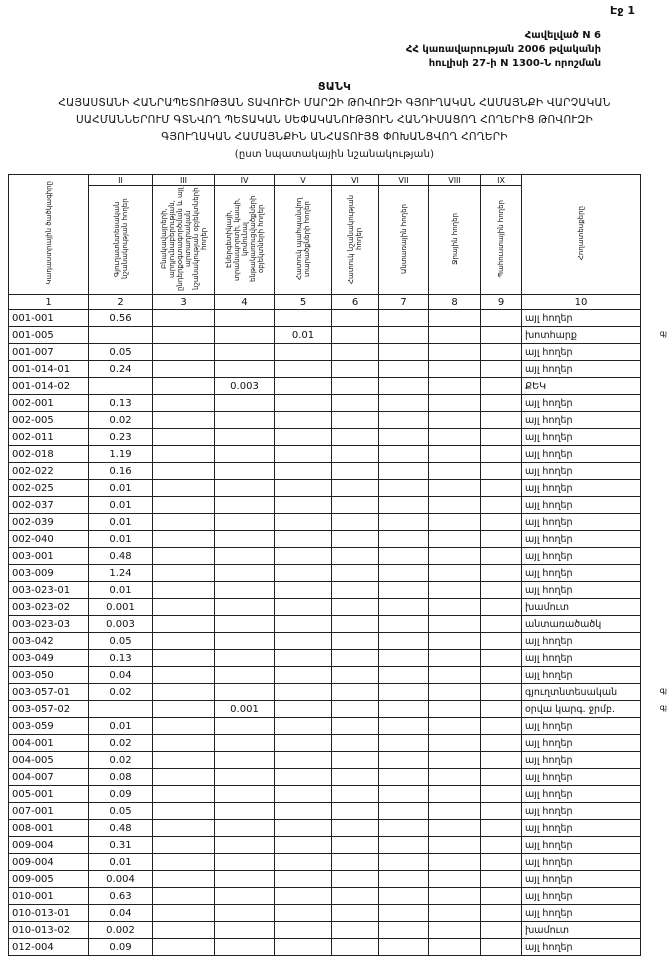 This screenshot has height=964, width=669. What do you see at coordinates (120, 692) in the screenshot?
I see `area-value: 0.02` at bounding box center [120, 692].